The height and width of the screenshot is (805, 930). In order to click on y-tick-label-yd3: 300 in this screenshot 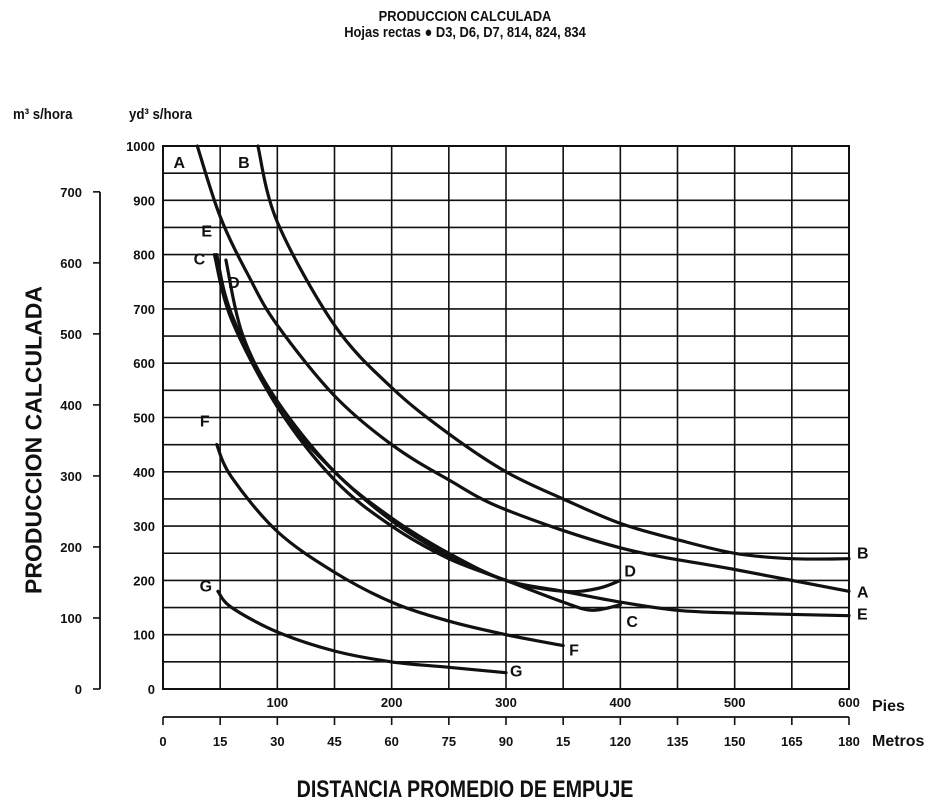, I will do `click(144, 526)`.